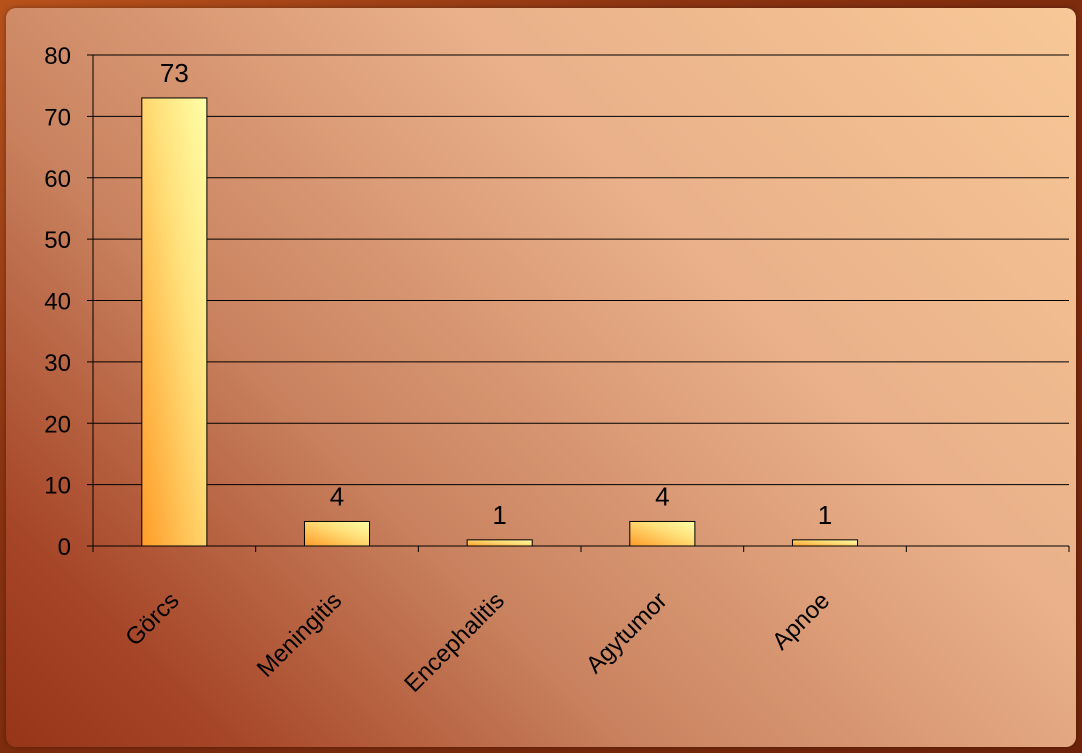 This screenshot has width=1082, height=753. What do you see at coordinates (337, 533) in the screenshot?
I see `bar-Meningitis` at bounding box center [337, 533].